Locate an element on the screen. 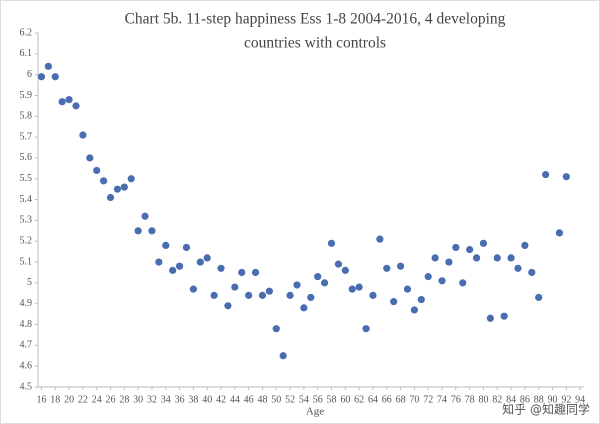 This screenshot has height=424, width=600. y-tick-label: 5.2 is located at coordinates (26, 241).